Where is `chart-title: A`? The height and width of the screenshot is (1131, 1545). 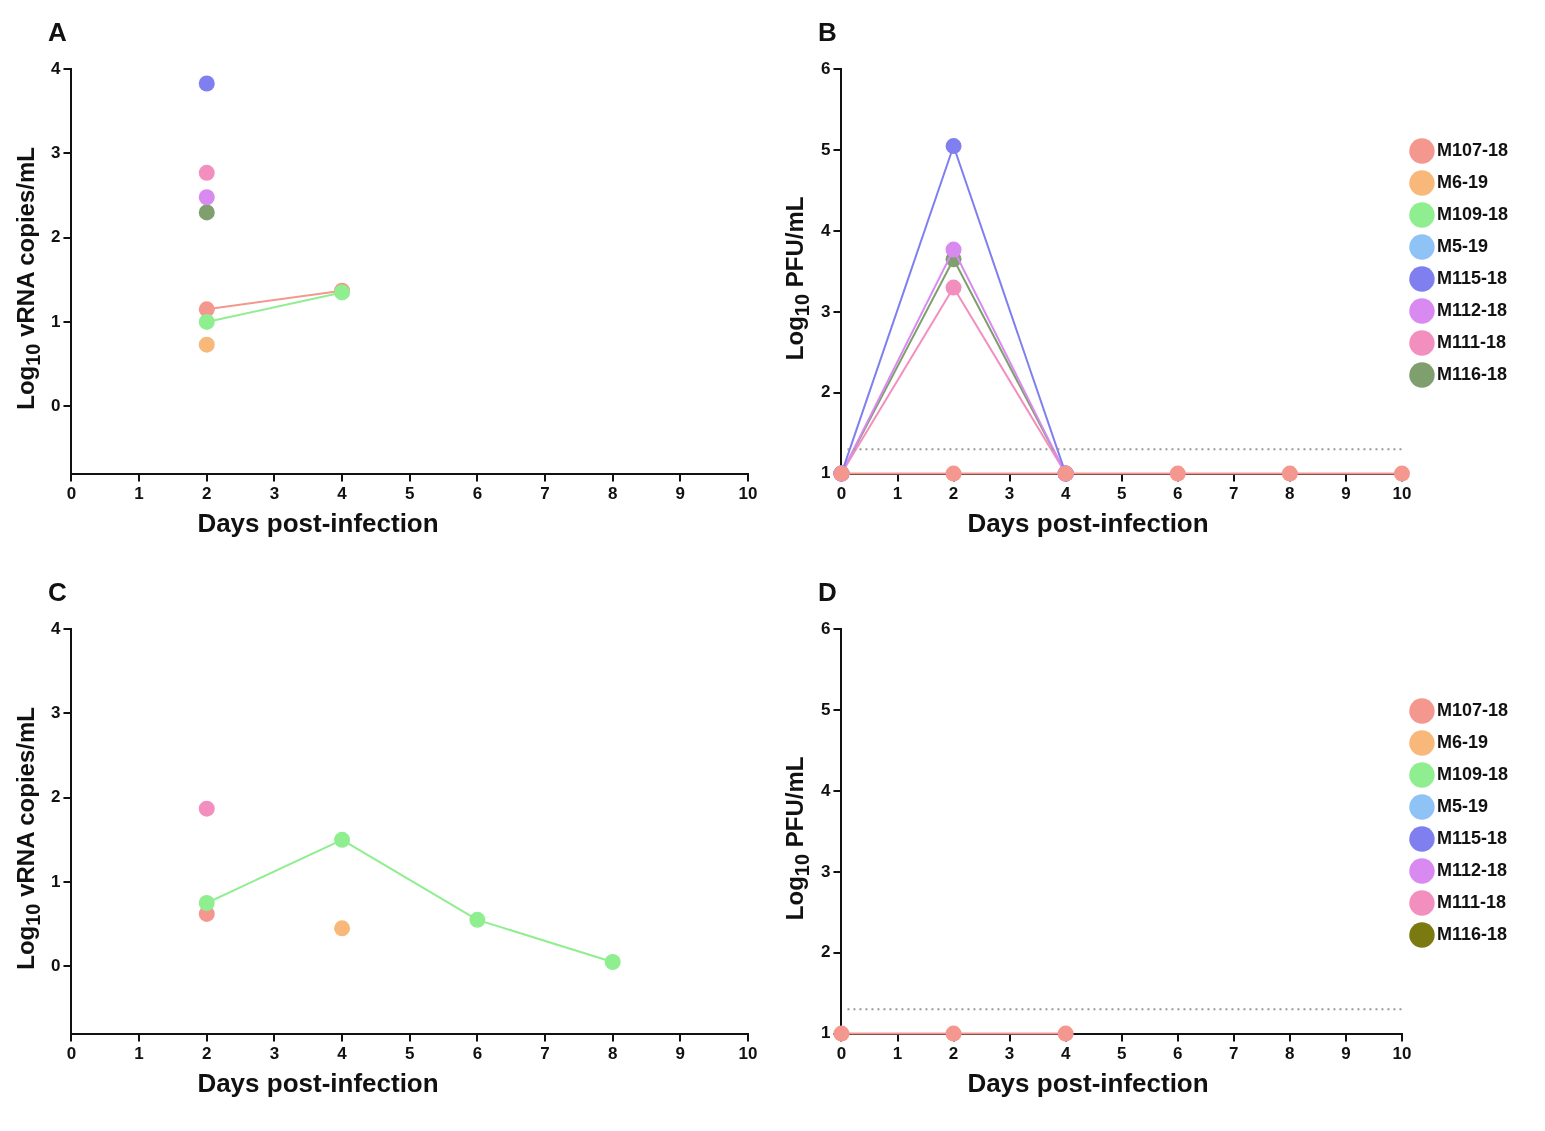 chart-title: A is located at coordinates (57, 31).